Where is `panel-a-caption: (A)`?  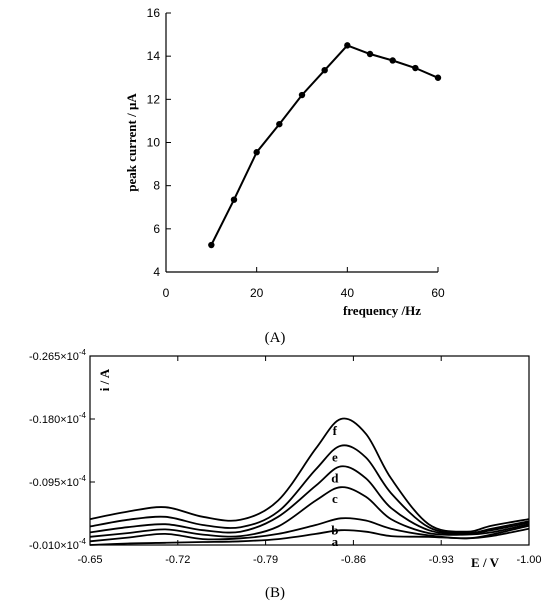
panel-a-caption: (A) is located at coordinates (275, 338).